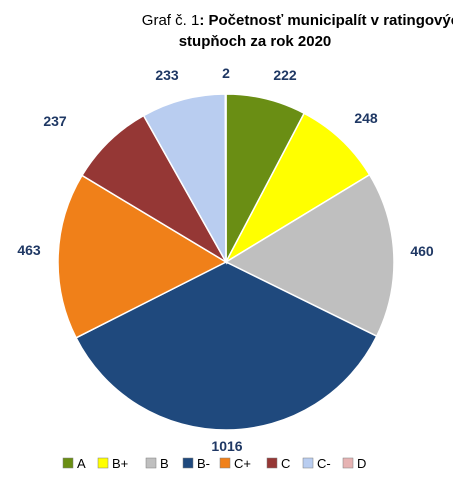 This screenshot has width=453, height=500. Describe the element at coordinates (226, 446) in the screenshot. I see `data-label: 1016` at that location.